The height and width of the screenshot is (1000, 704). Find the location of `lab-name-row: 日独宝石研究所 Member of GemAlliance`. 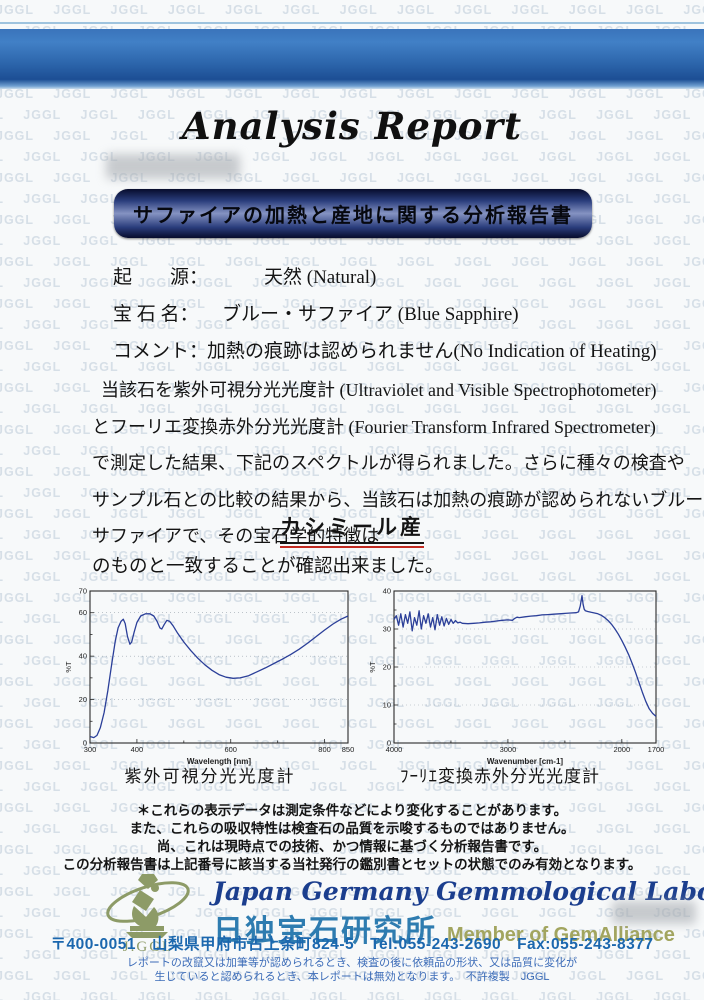

lab-name-row: 日独宝石研究所 Member of GemAlliance is located at coordinates (444, 928).